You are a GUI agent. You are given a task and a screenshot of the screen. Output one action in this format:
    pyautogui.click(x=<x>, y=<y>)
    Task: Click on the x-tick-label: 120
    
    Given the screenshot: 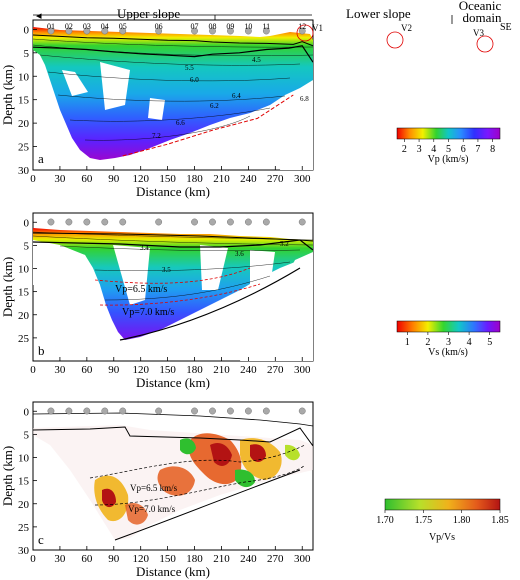 What is the action you would take?
    pyautogui.click(x=140, y=370)
    